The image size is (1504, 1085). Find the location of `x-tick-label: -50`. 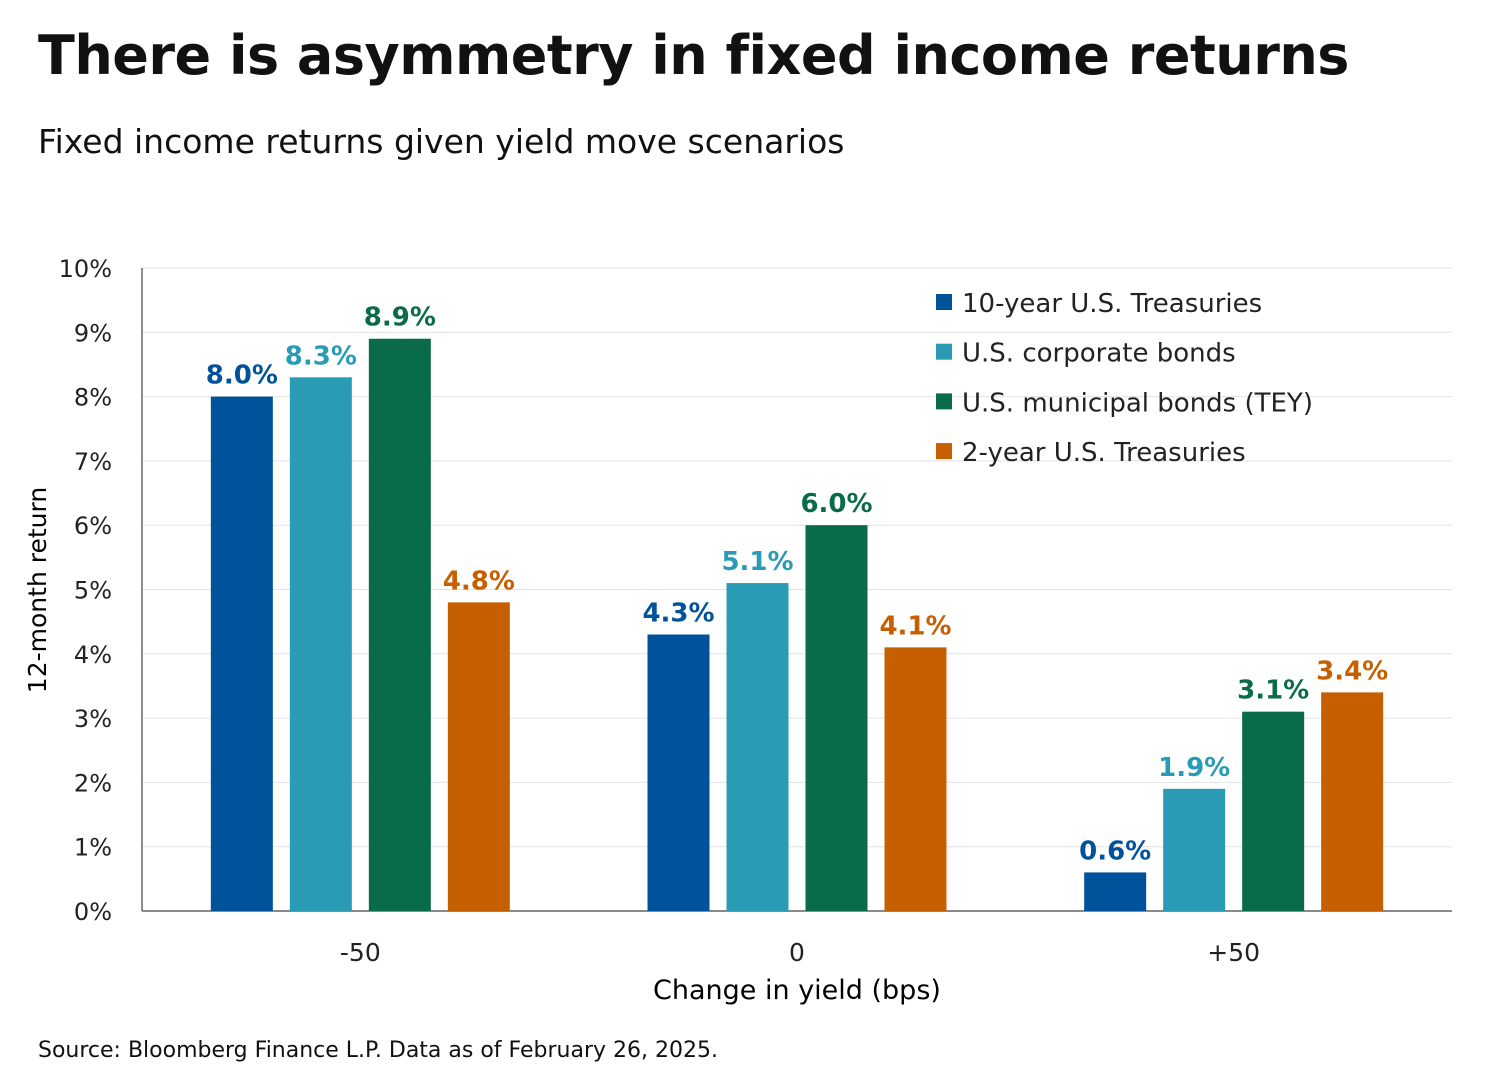

x-tick-label: -50 is located at coordinates (360, 952).